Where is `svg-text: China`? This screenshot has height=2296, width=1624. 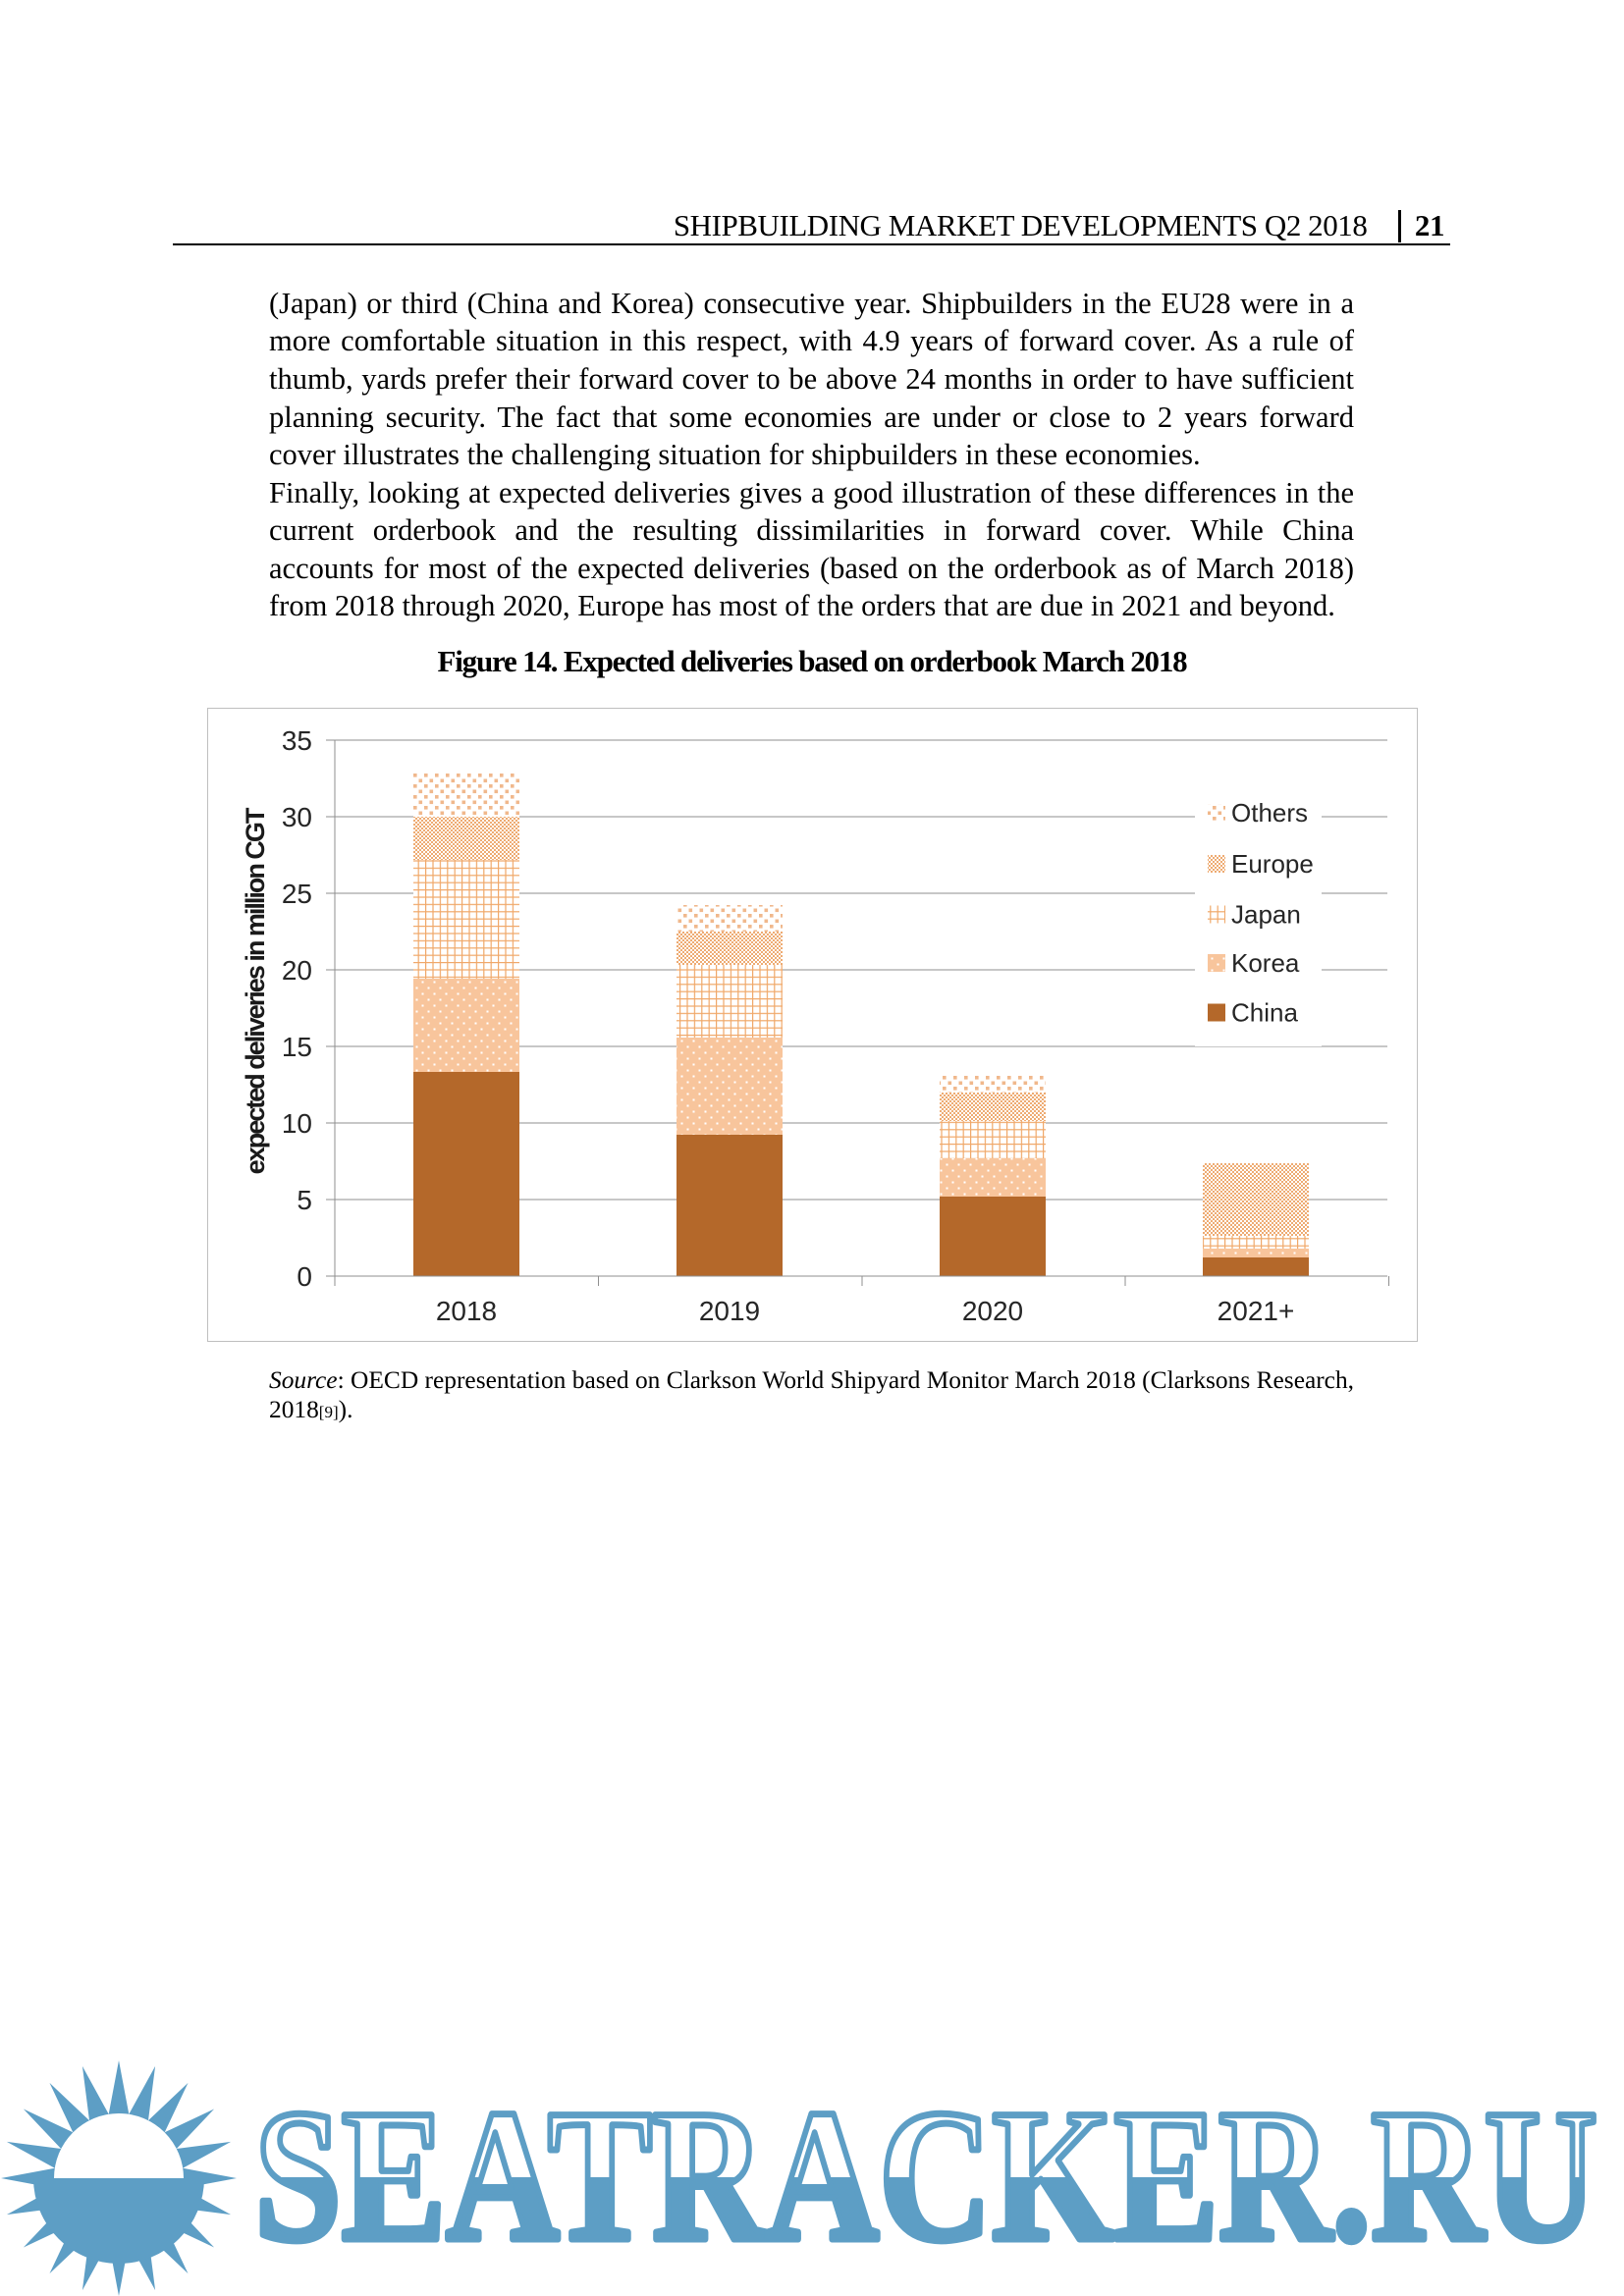
svg-text: China is located at coordinates (1264, 1013).